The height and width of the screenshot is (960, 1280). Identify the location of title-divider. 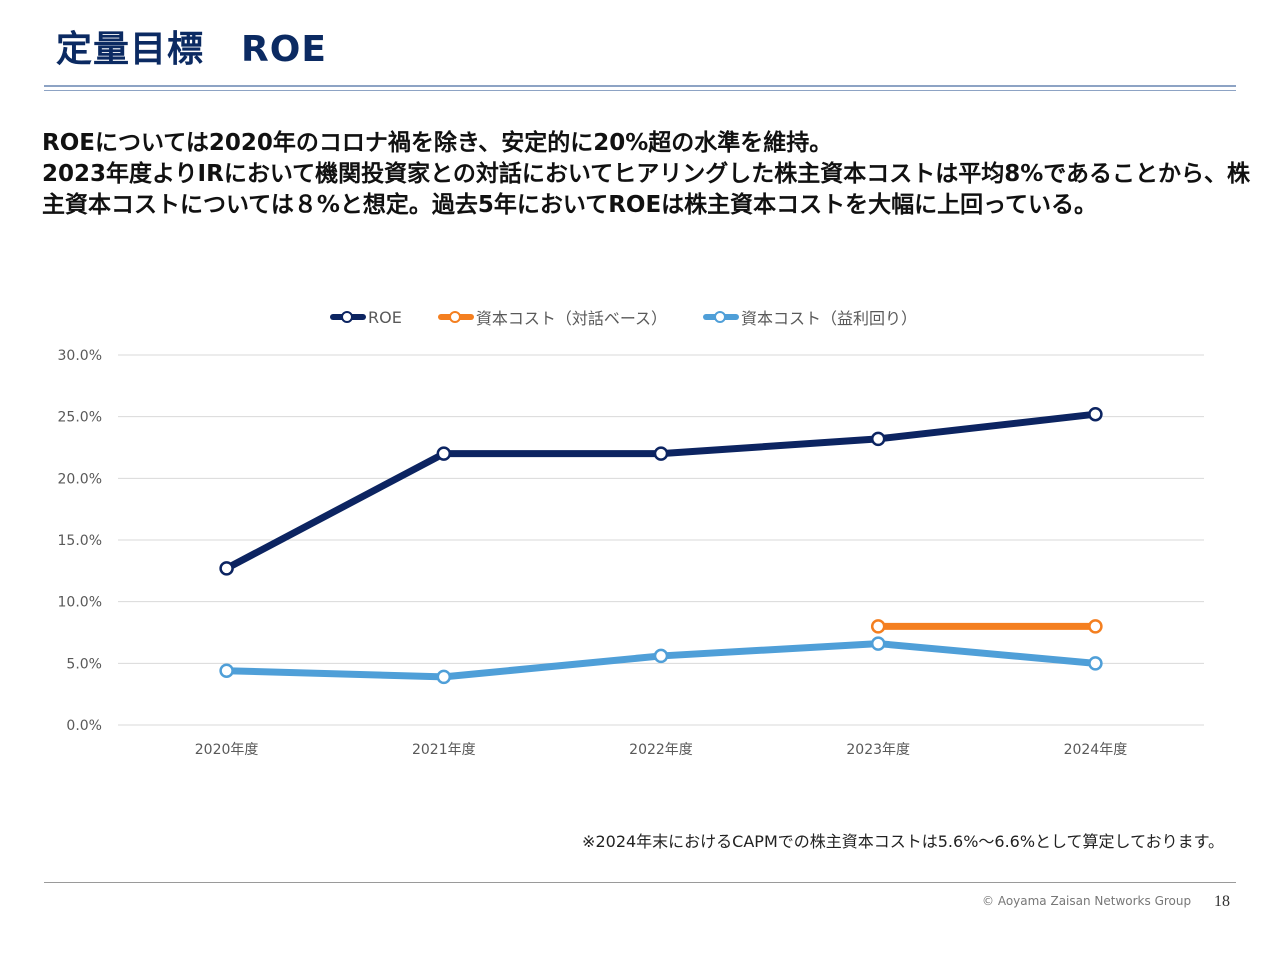
(640, 88).